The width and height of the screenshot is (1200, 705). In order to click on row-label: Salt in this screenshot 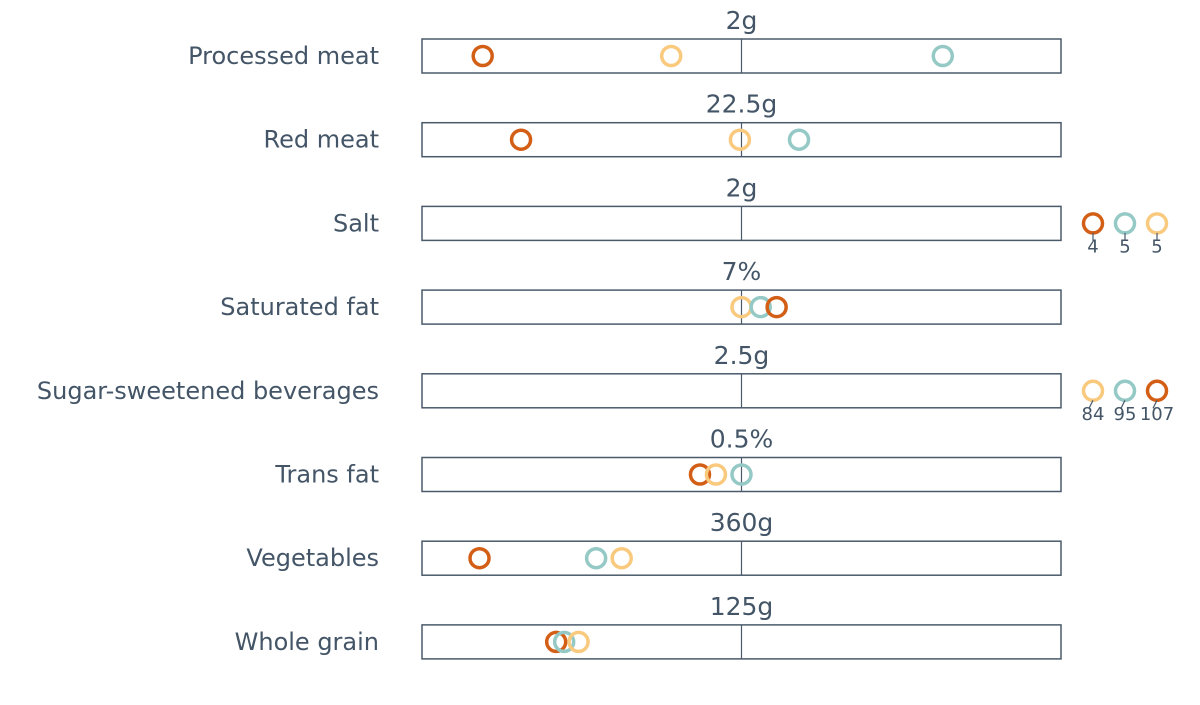, I will do `click(356, 223)`.